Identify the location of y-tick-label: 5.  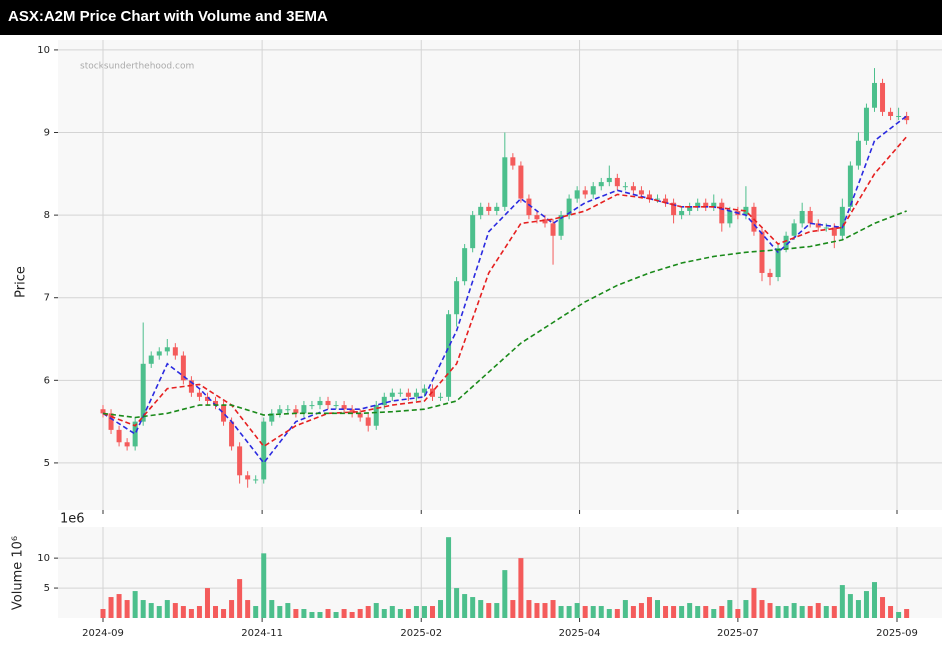
(47, 463).